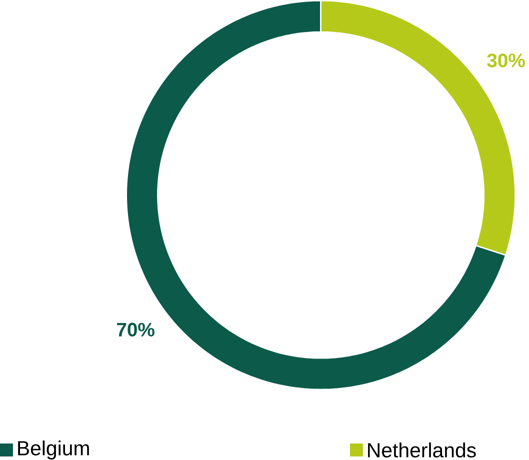  I want to click on data-label: 30%, so click(506, 61).